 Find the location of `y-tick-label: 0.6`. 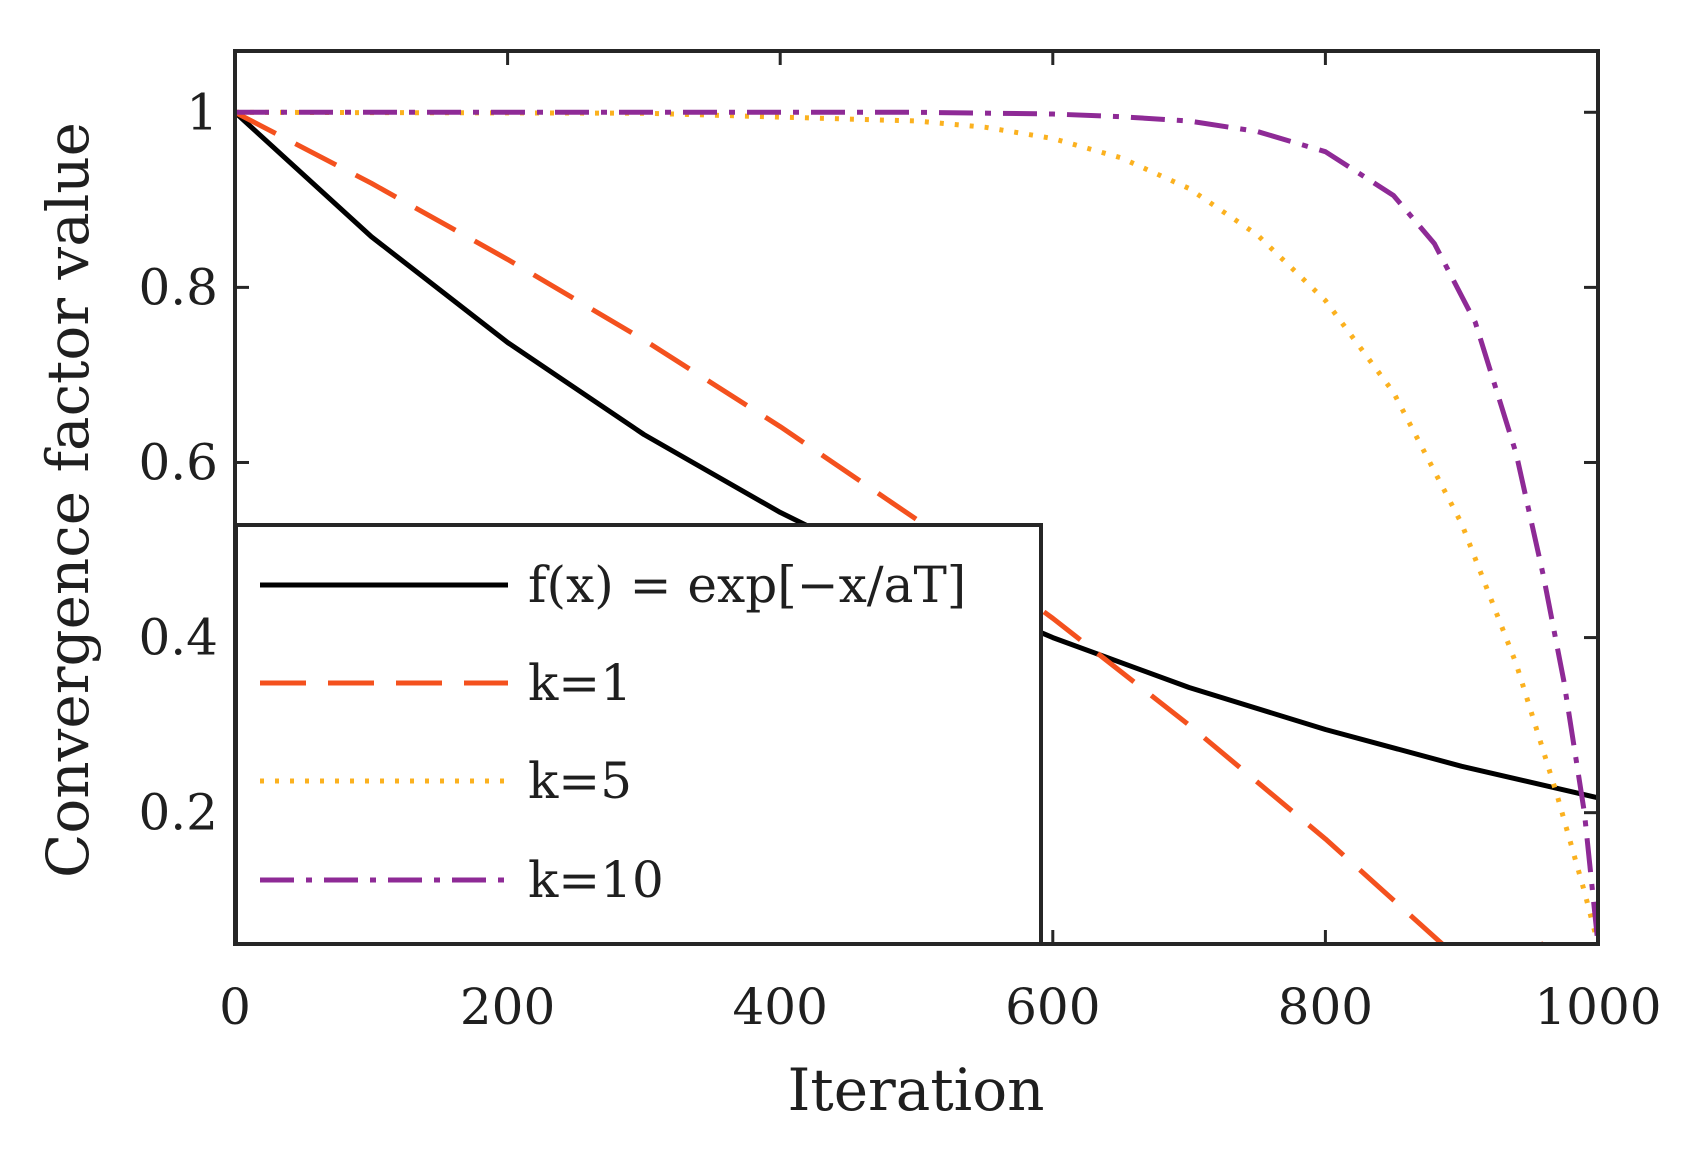

y-tick-label: 0.6 is located at coordinates (178, 462).